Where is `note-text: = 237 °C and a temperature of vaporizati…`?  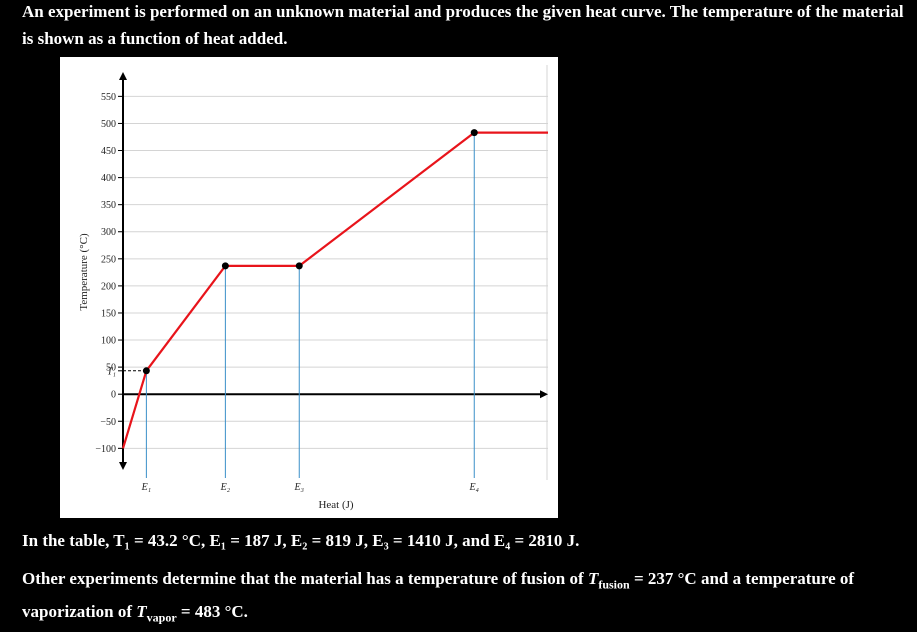
note-text: = 237 °C and a temperature of vaporizati… is located at coordinates (438, 595).